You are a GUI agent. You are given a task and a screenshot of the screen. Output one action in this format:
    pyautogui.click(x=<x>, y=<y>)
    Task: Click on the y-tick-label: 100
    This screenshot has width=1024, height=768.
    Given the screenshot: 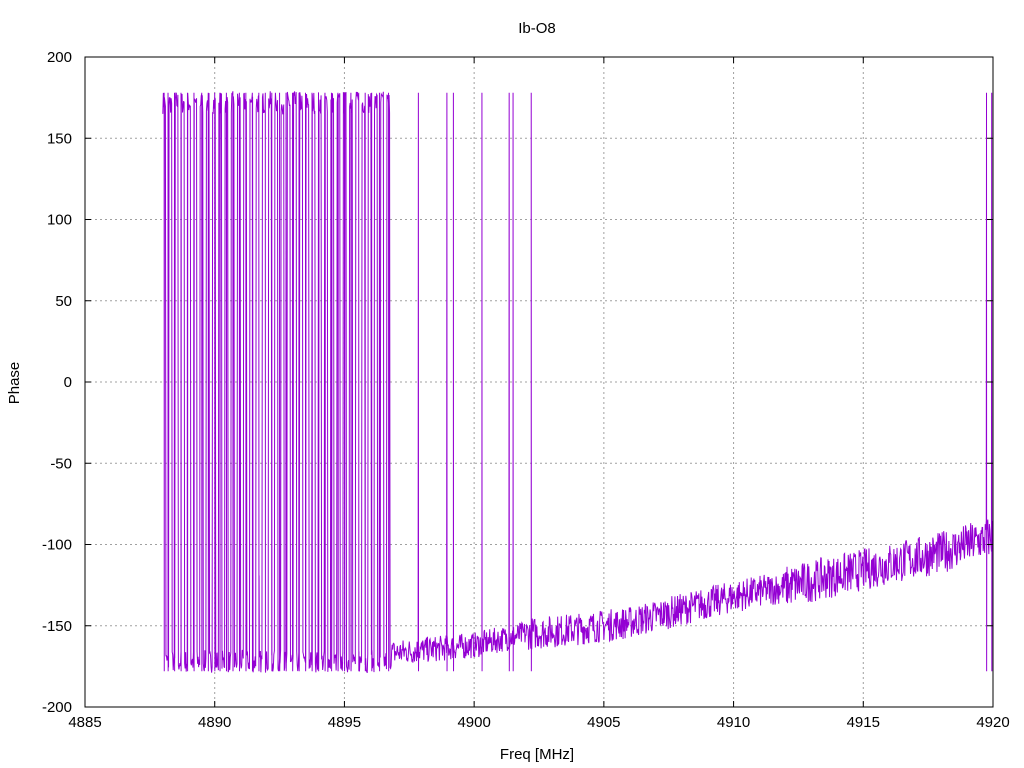 What is the action you would take?
    pyautogui.click(x=59, y=220)
    